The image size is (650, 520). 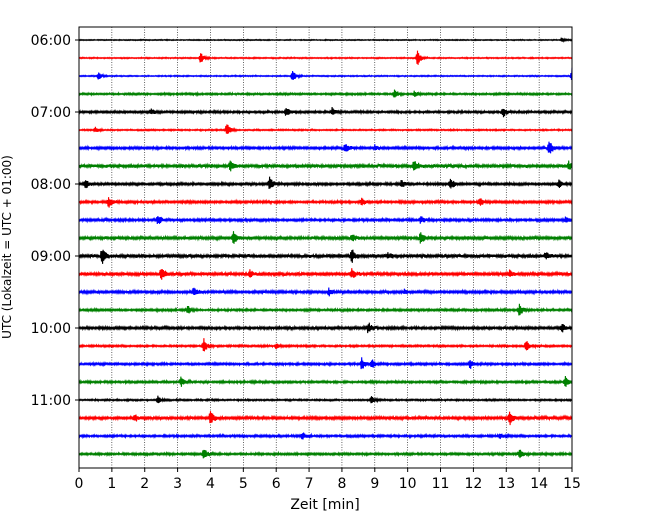 I want to click on y-tick-label: 11:00, so click(x=51, y=401).